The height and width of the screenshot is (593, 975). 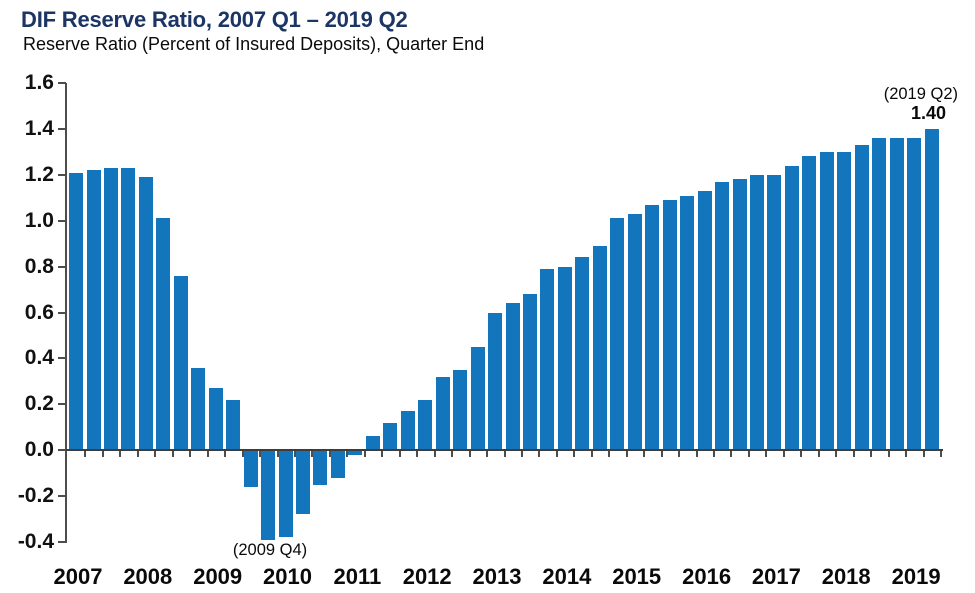 I want to click on bar-2018-q4, so click(x=896, y=294).